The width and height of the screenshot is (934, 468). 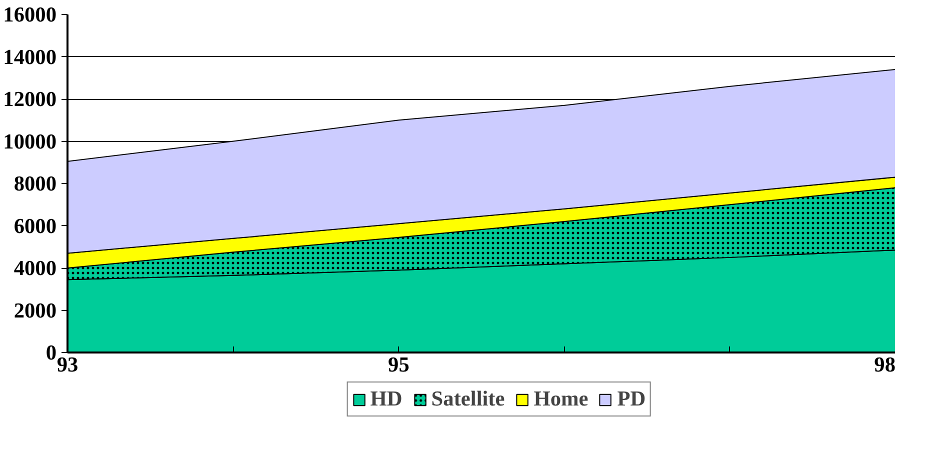 I want to click on legend-label: HD, so click(x=386, y=399).